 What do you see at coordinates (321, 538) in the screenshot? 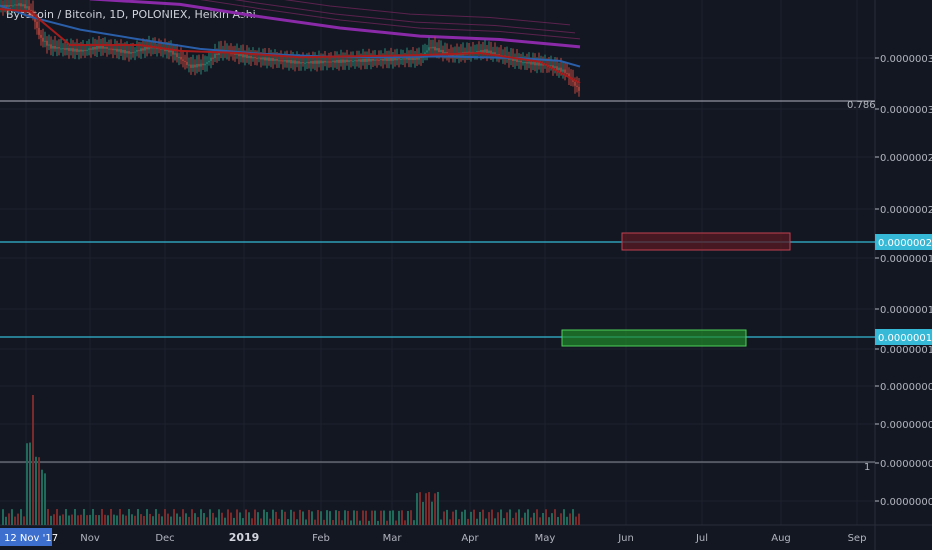
I see `x-tick-4: Feb` at bounding box center [321, 538].